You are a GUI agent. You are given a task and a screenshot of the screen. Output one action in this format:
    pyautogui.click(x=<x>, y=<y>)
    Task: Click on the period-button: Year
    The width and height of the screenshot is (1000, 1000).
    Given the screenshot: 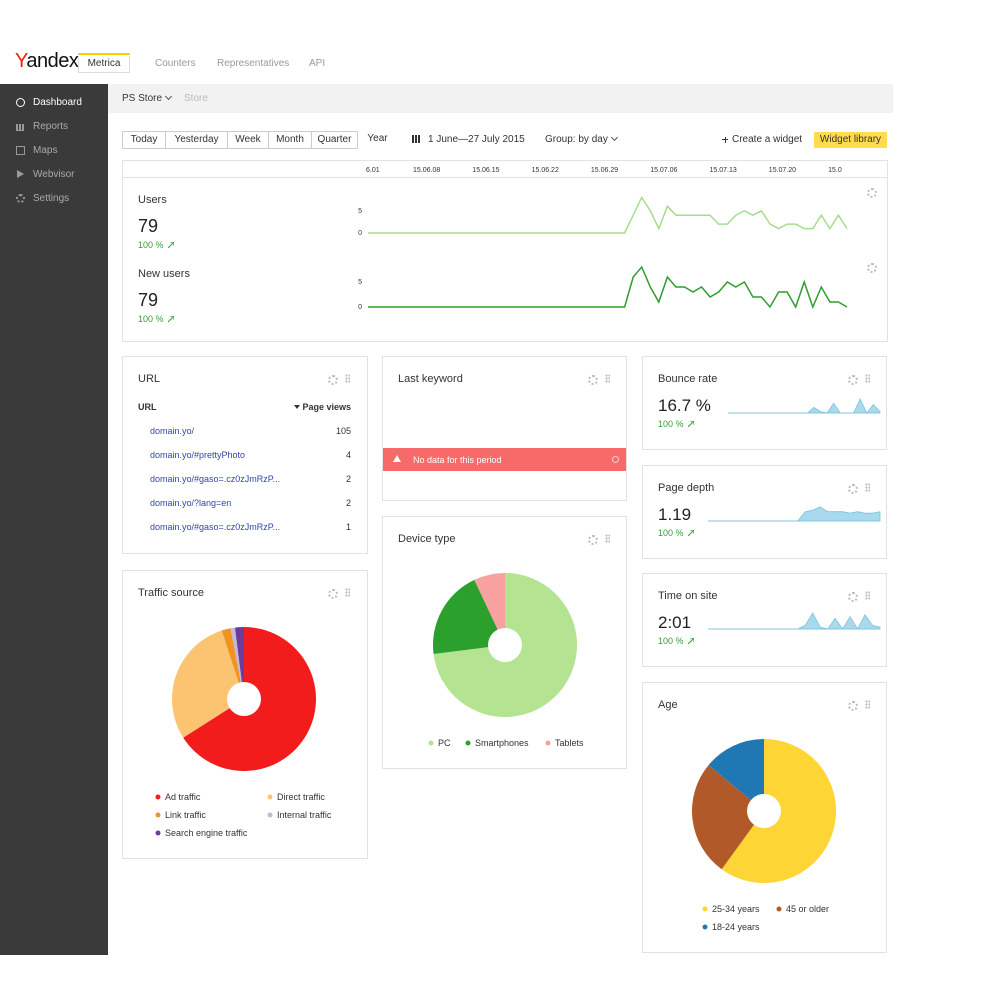 What is the action you would take?
    pyautogui.click(x=377, y=140)
    